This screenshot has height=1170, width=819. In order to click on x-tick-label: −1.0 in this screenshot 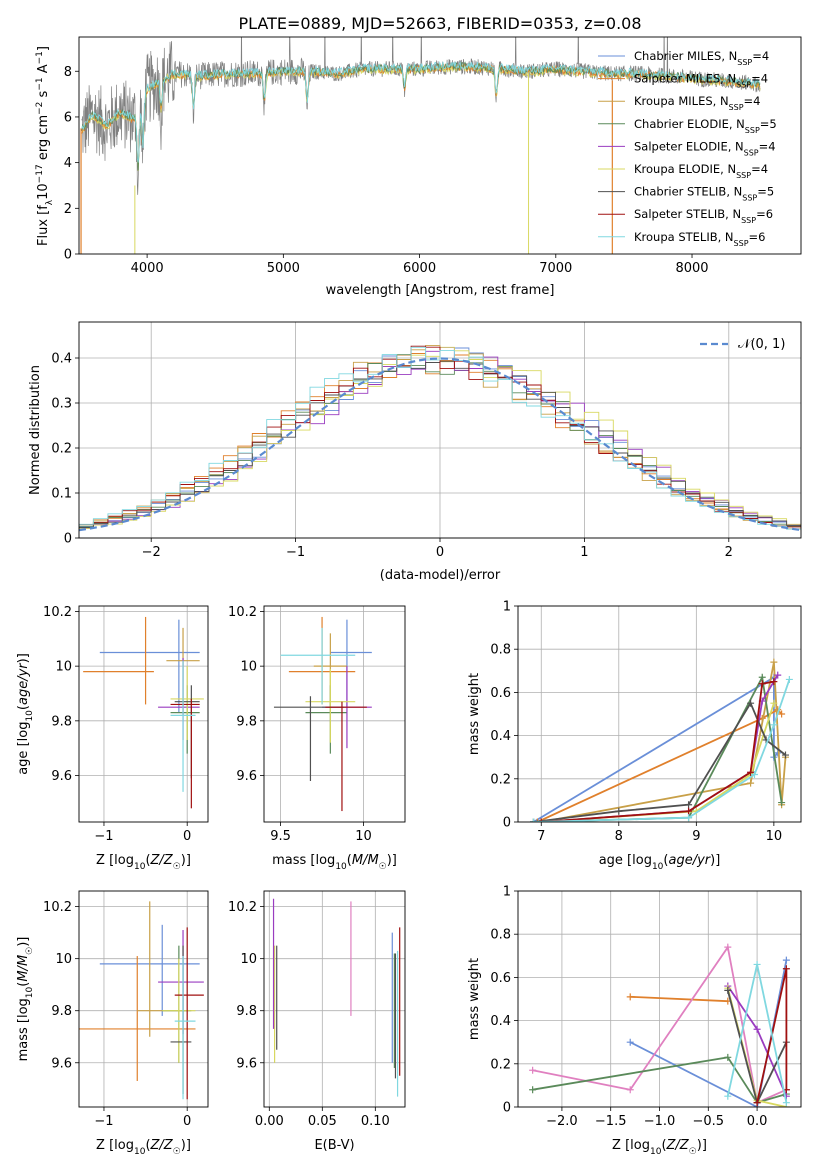, I will do `click(660, 1121)`.